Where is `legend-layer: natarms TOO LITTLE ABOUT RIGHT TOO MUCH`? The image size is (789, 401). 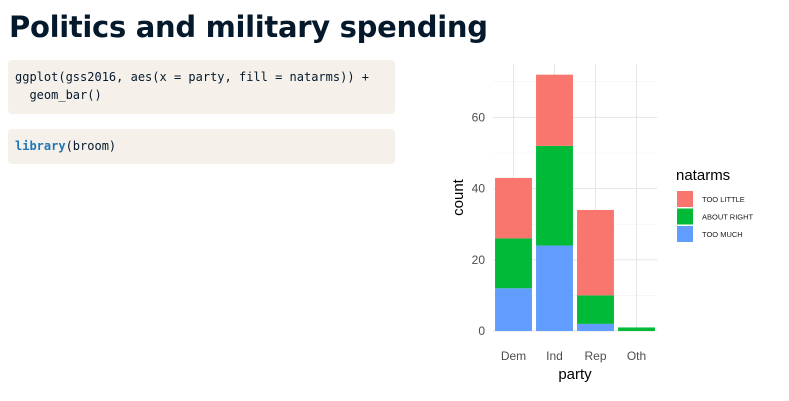 legend-layer: natarms TOO LITTLE ABOUT RIGHT TOO MUCH is located at coordinates (715, 204).